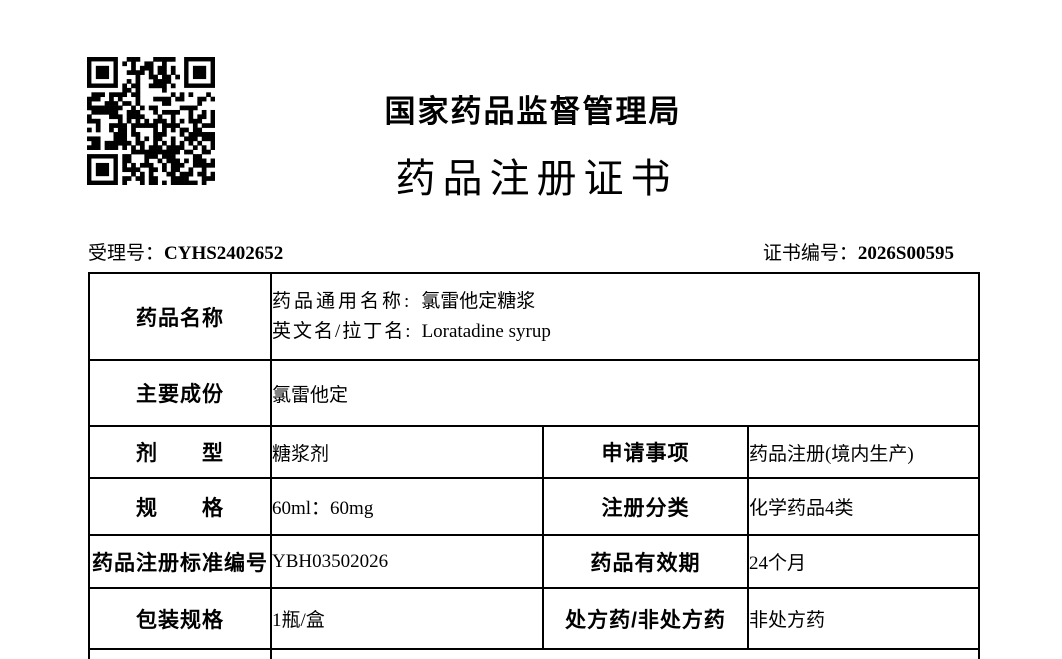 Image resolution: width=1062 pixels, height=659 pixels. What do you see at coordinates (180, 618) in the screenshot?
I see `package-spec-label: 包装规格` at bounding box center [180, 618].